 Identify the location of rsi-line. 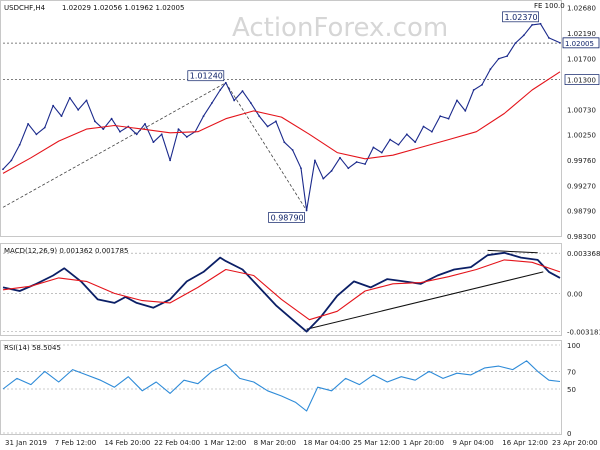
(281, 386).